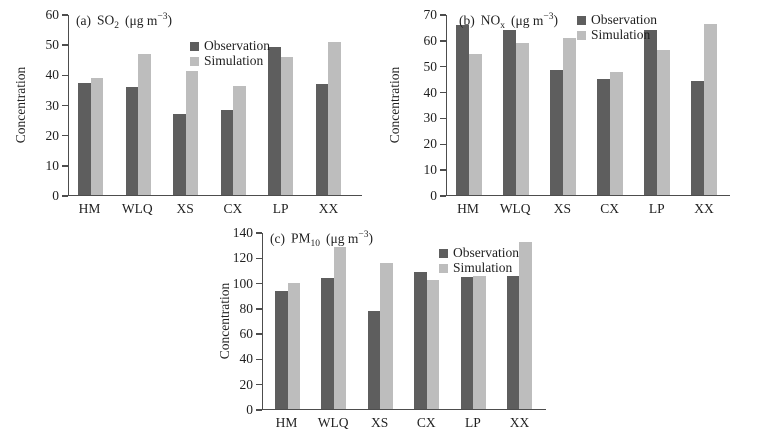  I want to click on y-axis-tick-label: 30, so click(52, 105).